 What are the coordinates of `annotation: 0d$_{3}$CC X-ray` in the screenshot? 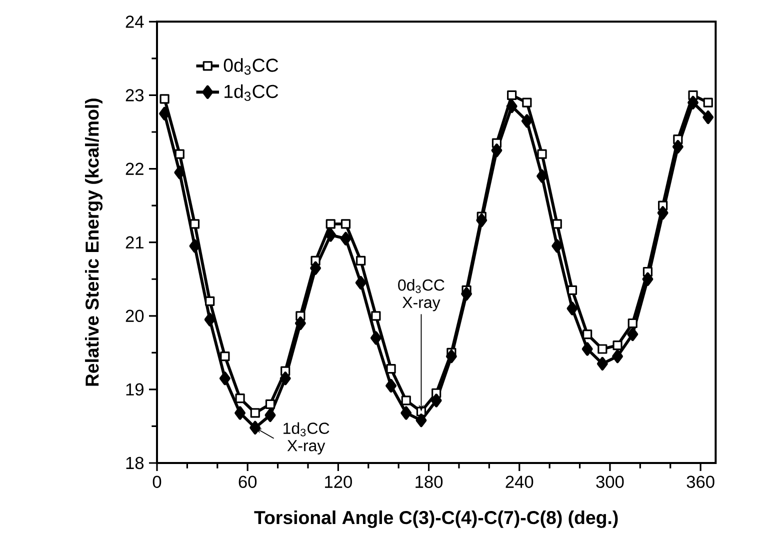 It's located at (421, 295).